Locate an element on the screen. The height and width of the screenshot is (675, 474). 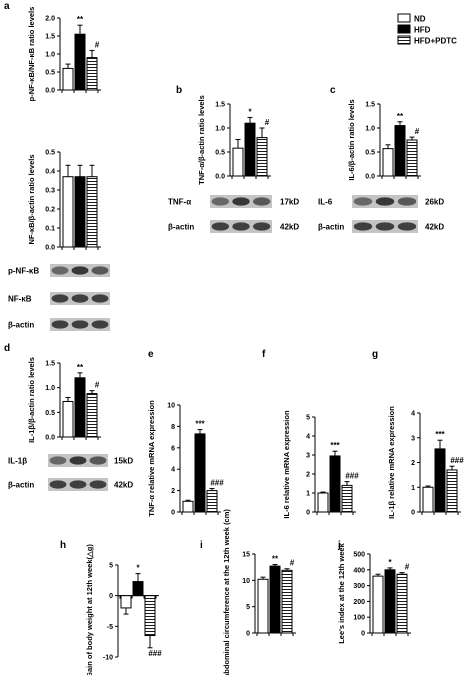
legend: ND HFD HFD+PDTC is located at coordinates (427, 29).